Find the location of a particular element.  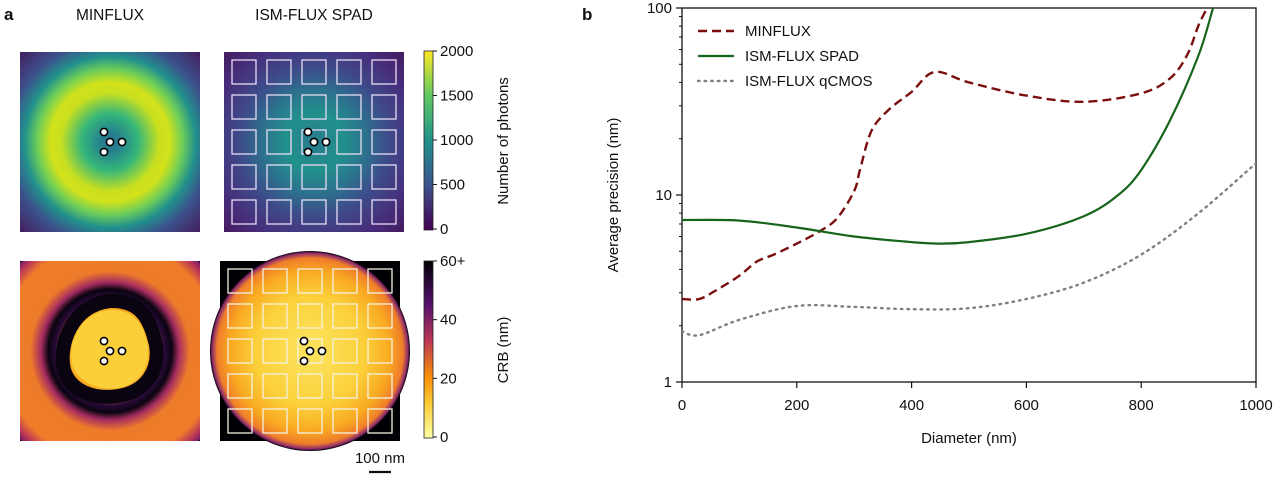

colorbar-tick-label: 60+ is located at coordinates (453, 261).